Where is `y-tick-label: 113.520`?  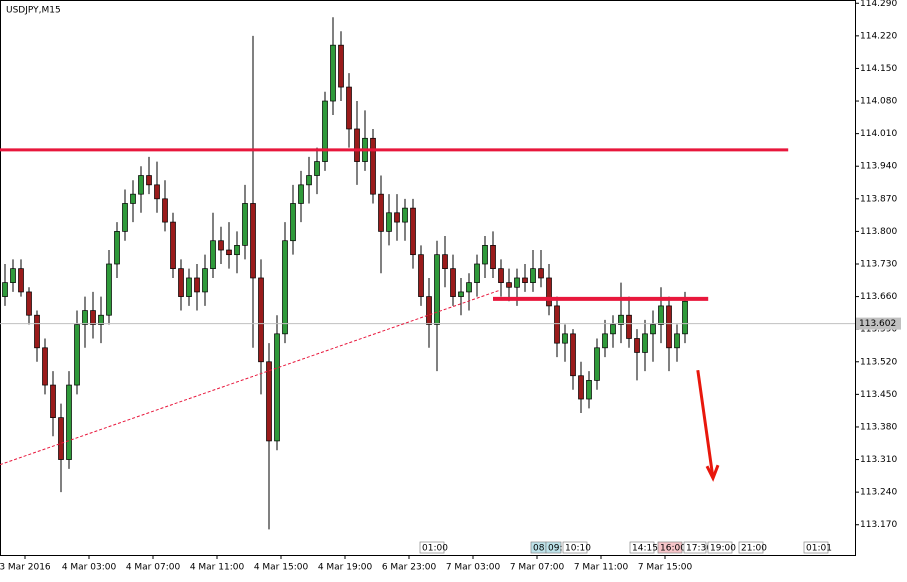
y-tick-label: 113.520 is located at coordinates (878, 362).